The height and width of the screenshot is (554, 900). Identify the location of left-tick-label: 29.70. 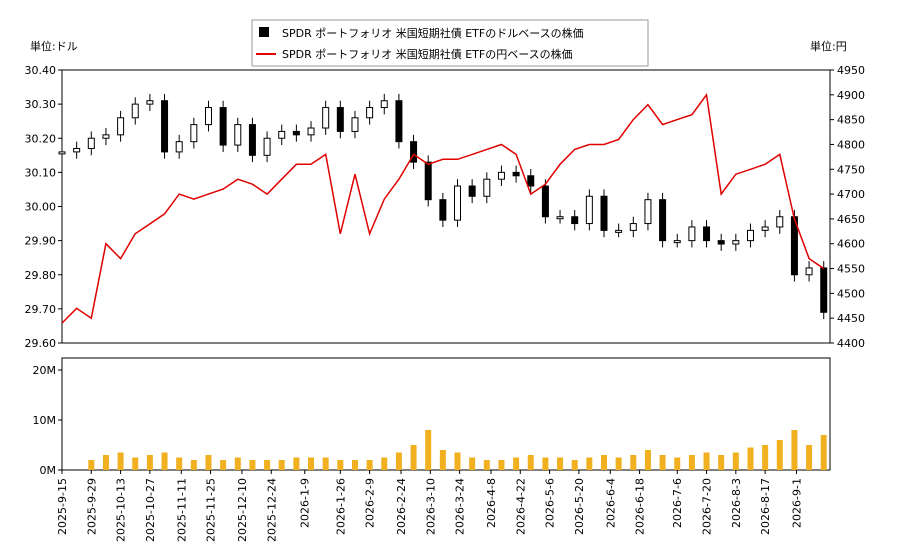
(41, 309).